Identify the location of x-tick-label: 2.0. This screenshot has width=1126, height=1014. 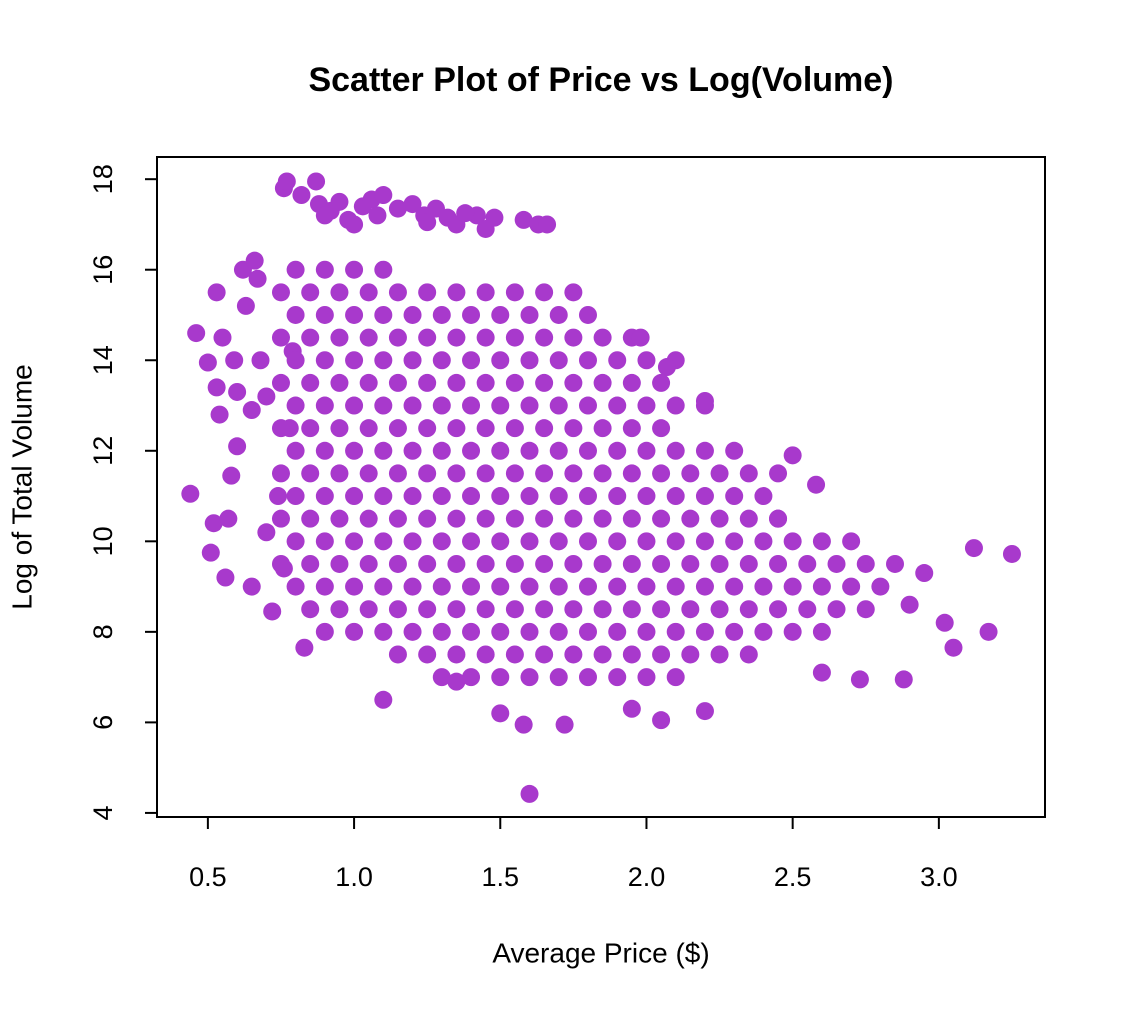
(647, 877).